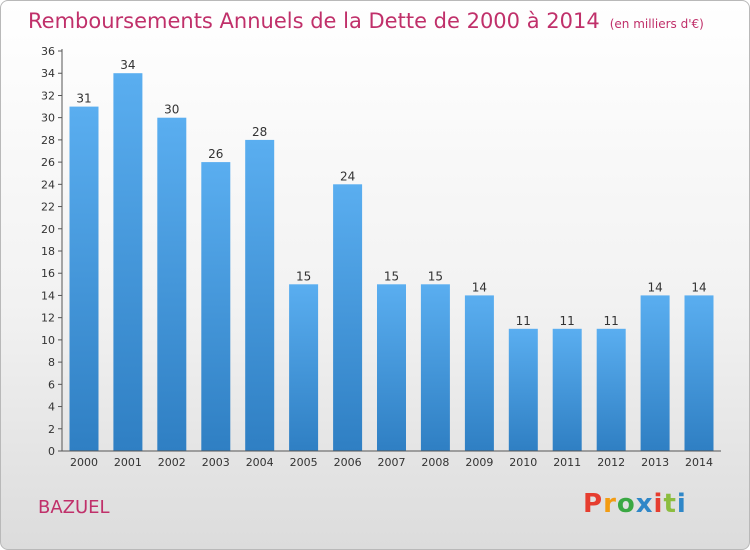 This screenshot has height=550, width=750. I want to click on y-tick-label: 6, so click(51, 384).